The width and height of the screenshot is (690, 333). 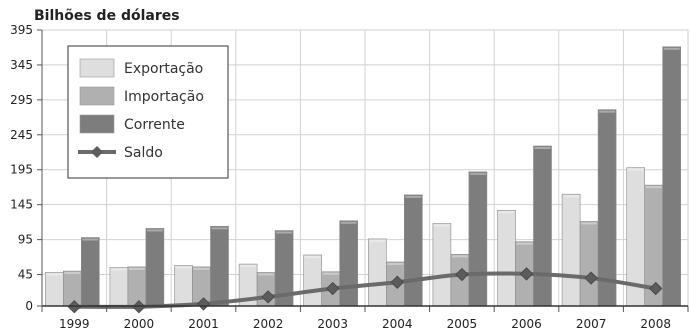 What do you see at coordinates (526, 274) in the screenshot?
I see `saldo-point-2006` at bounding box center [526, 274].